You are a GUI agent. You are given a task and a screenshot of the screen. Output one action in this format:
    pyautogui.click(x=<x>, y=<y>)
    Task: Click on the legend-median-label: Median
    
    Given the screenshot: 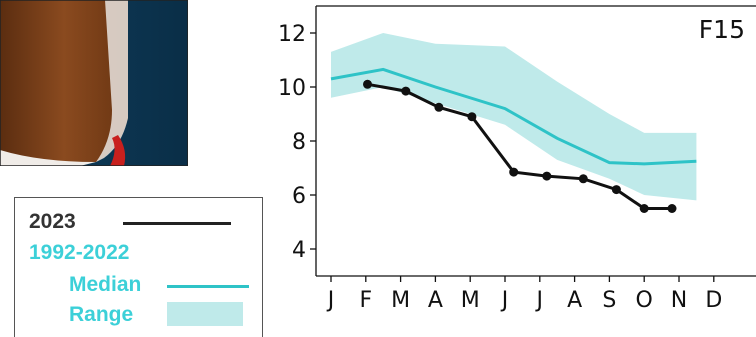 What is the action you would take?
    pyautogui.click(x=105, y=284)
    